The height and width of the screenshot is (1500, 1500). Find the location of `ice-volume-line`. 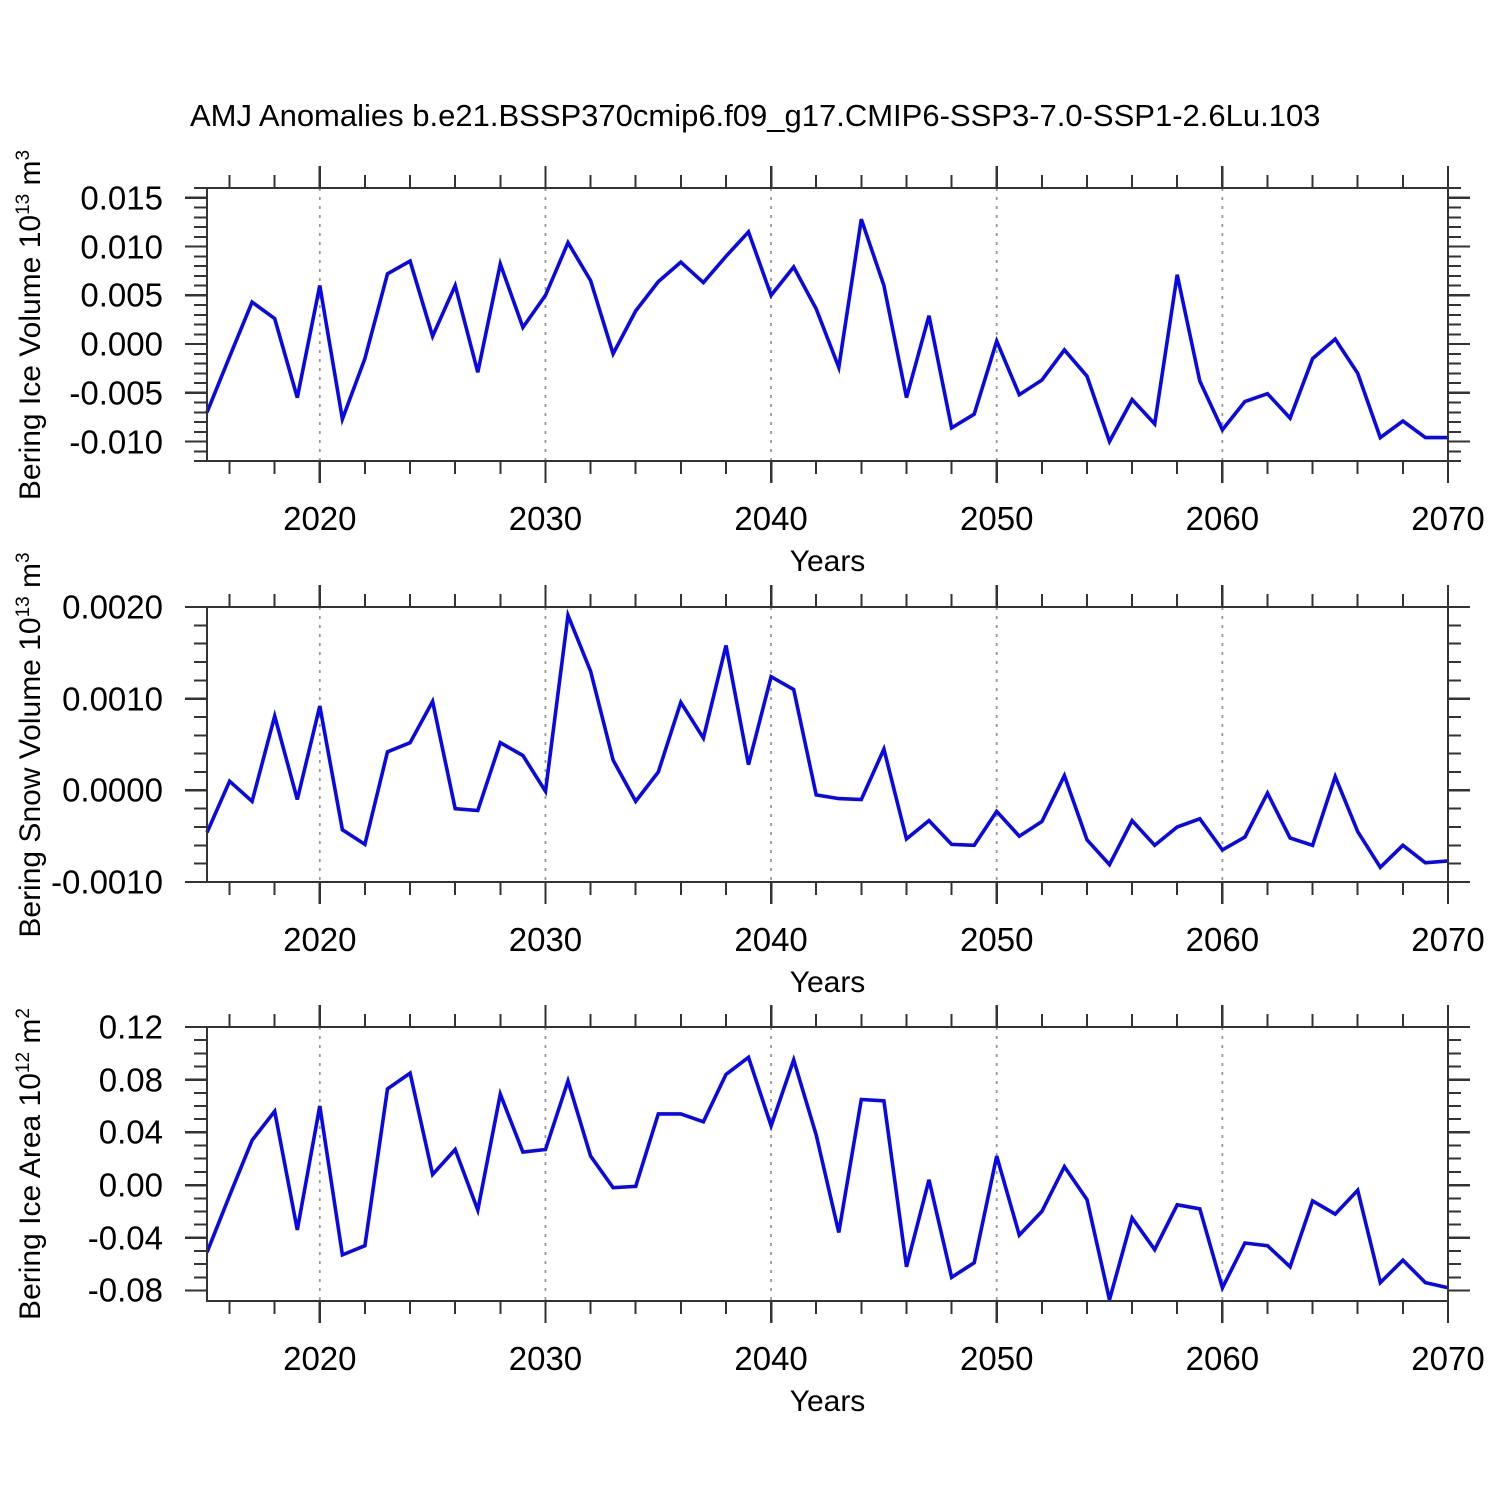

ice-volume-line is located at coordinates (826, 332).